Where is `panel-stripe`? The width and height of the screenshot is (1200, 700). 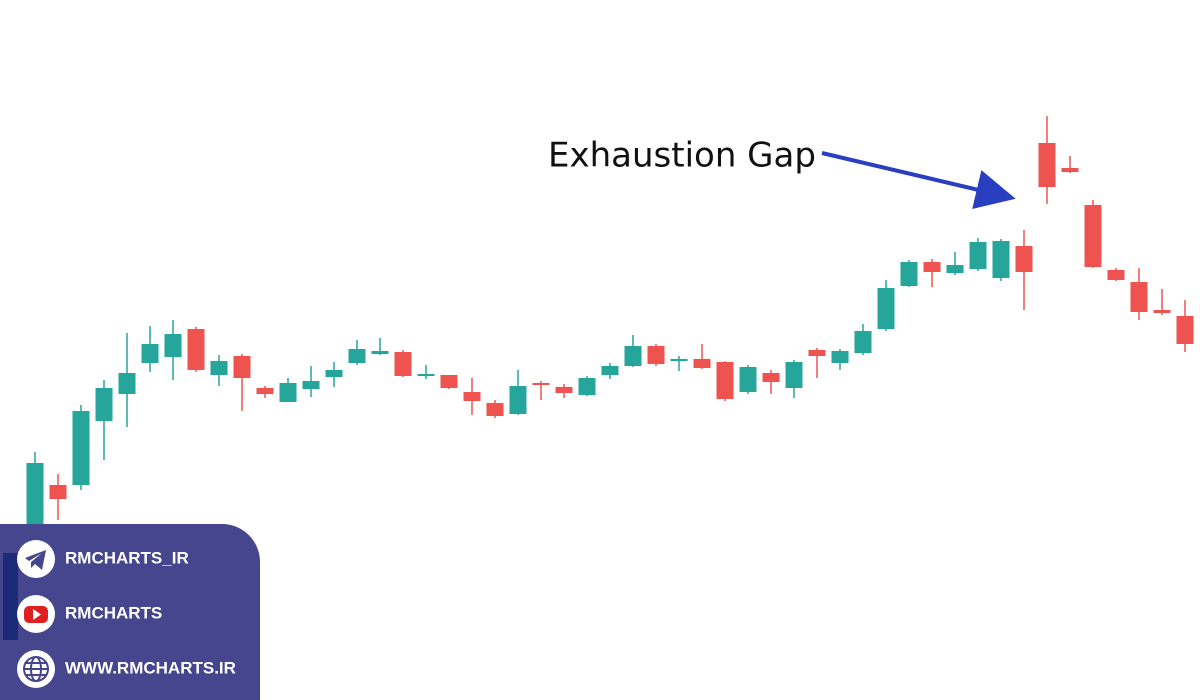 panel-stripe is located at coordinates (10, 596).